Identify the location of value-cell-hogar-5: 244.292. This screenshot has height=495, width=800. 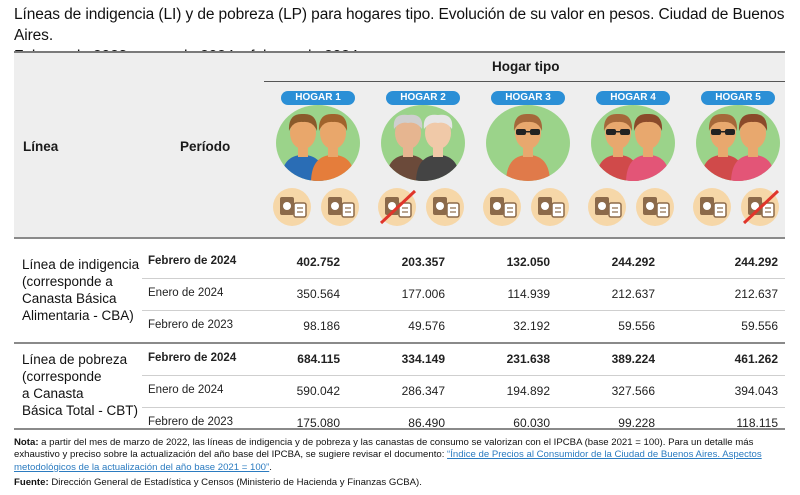
(756, 262).